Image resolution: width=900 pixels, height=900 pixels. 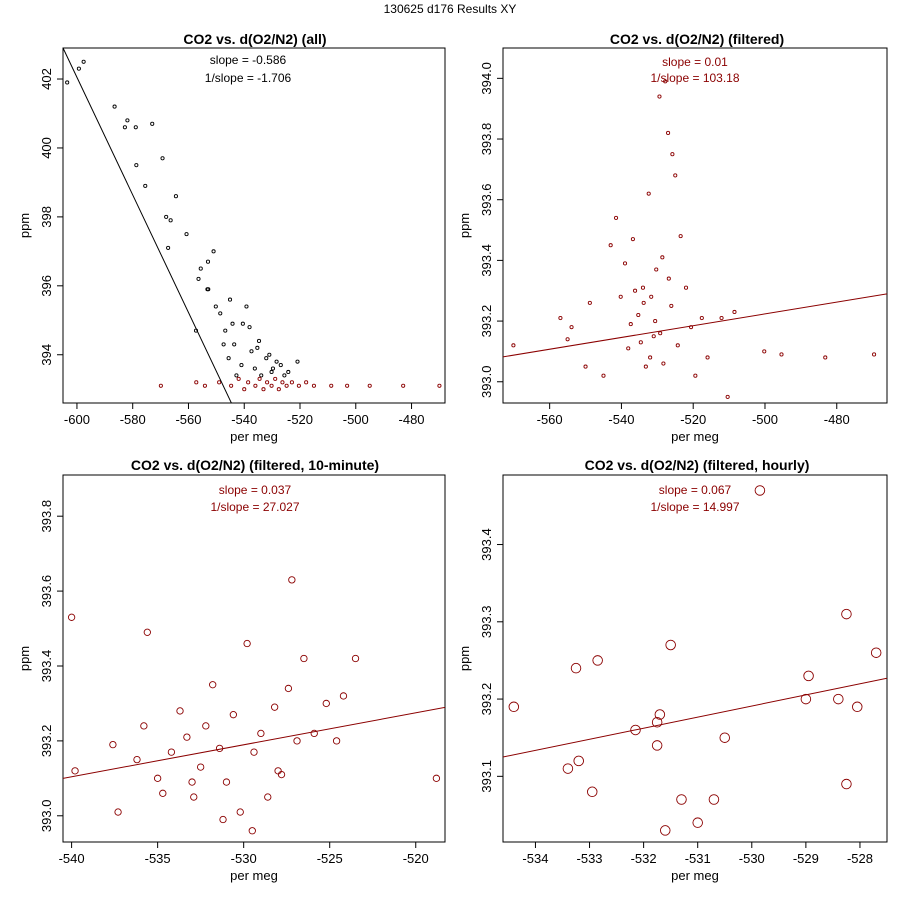 What do you see at coordinates (535, 858) in the screenshot?
I see `x-tick-label: -534` at bounding box center [535, 858].